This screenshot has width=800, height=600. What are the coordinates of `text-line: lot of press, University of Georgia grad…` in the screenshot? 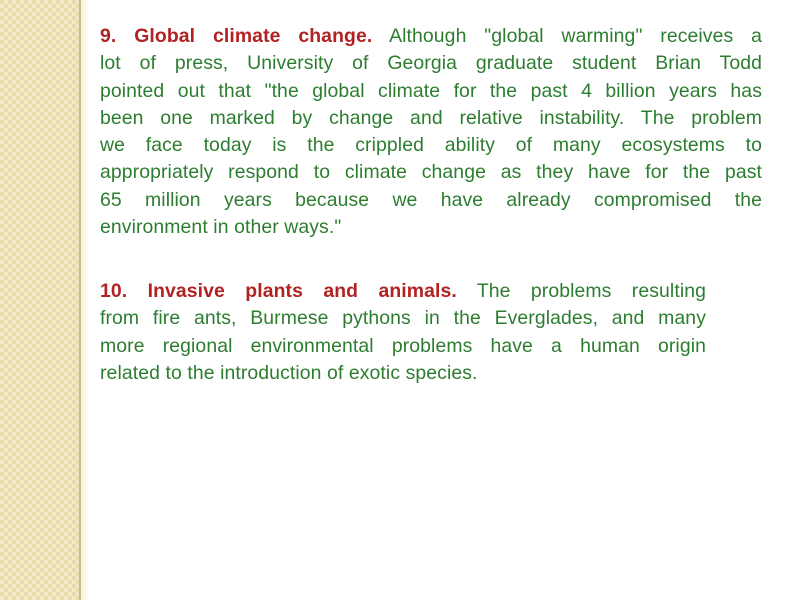 It's located at (431, 63).